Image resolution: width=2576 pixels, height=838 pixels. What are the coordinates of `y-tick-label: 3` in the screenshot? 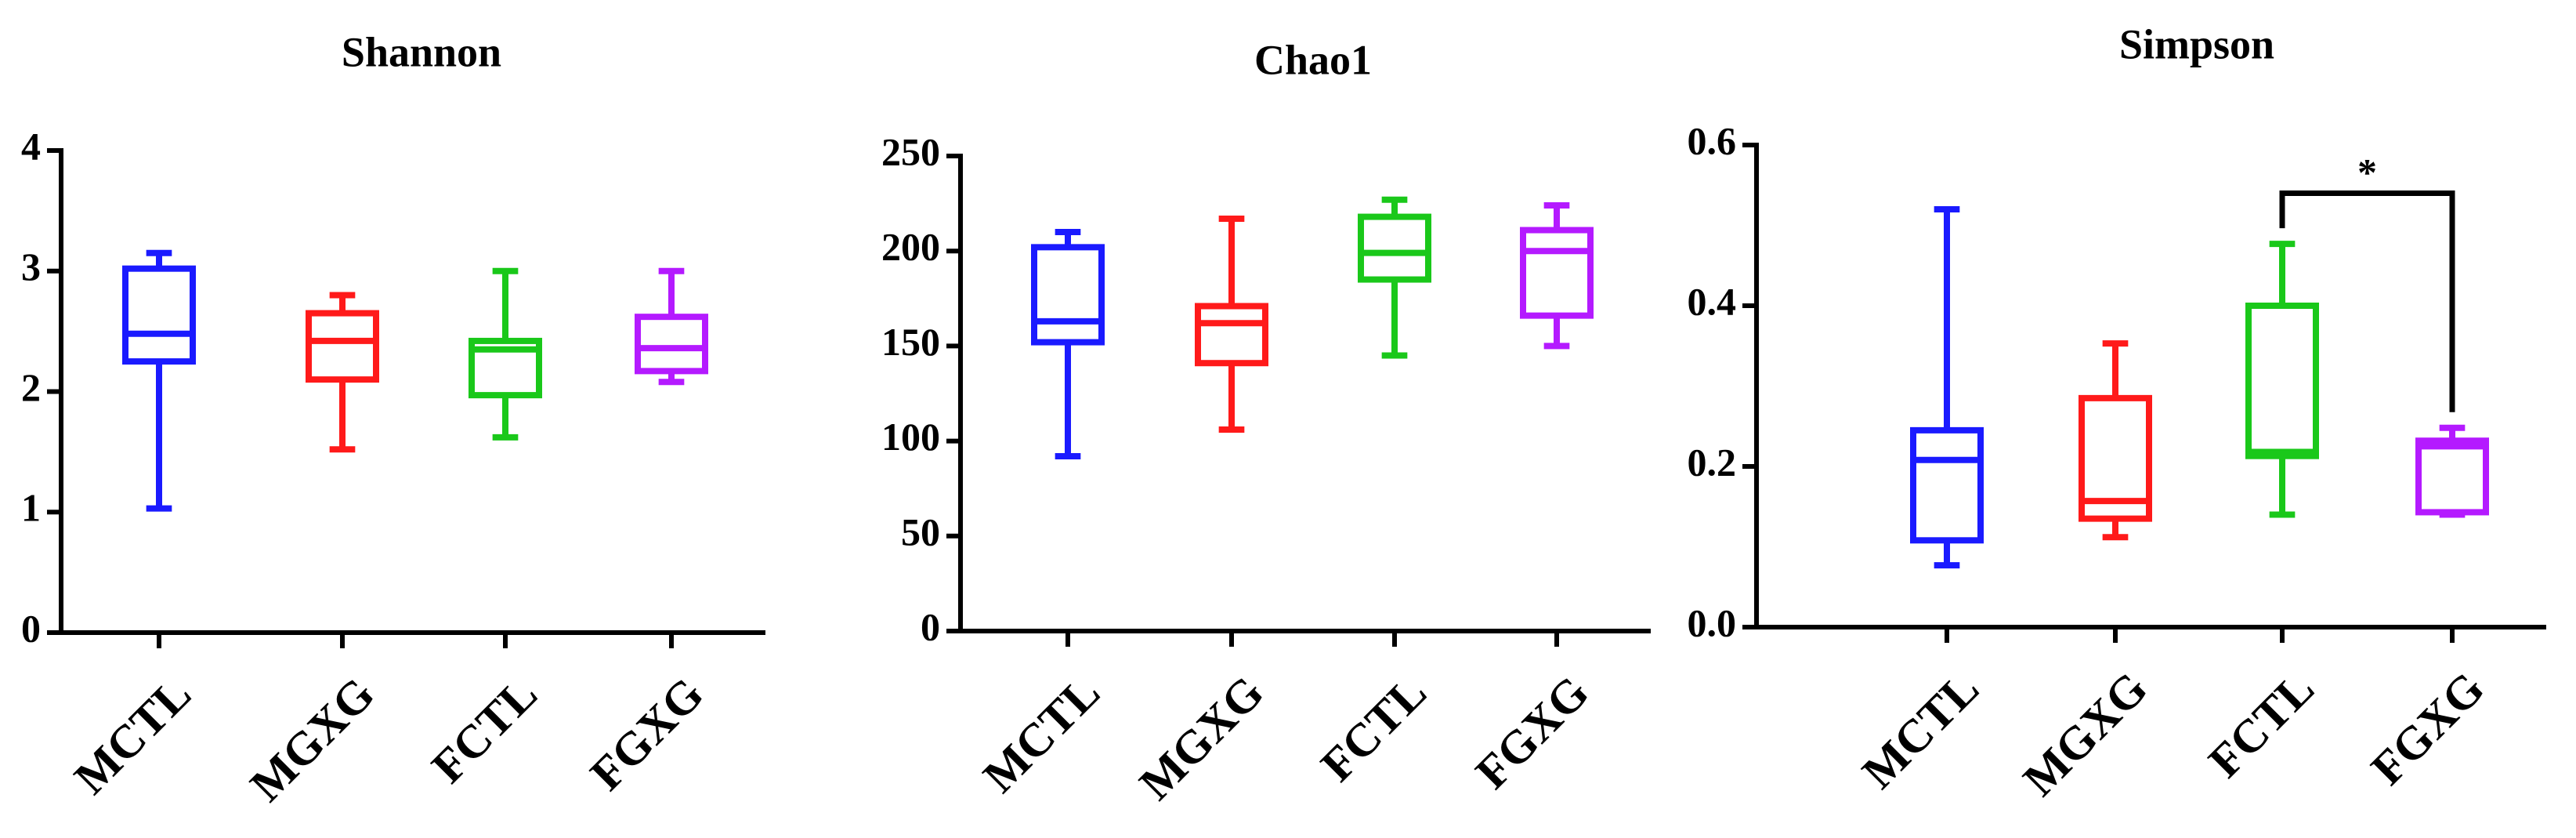 It's located at (31, 266).